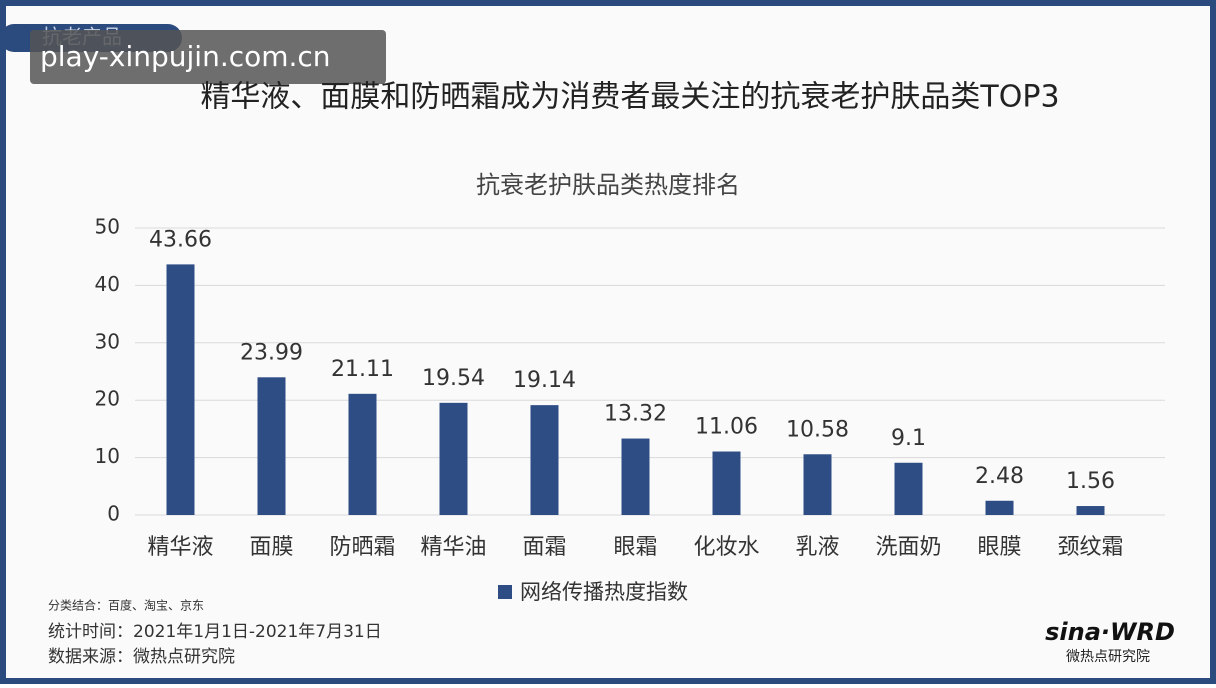  Describe the element at coordinates (107, 284) in the screenshot. I see `y-tick-label: 40` at that location.